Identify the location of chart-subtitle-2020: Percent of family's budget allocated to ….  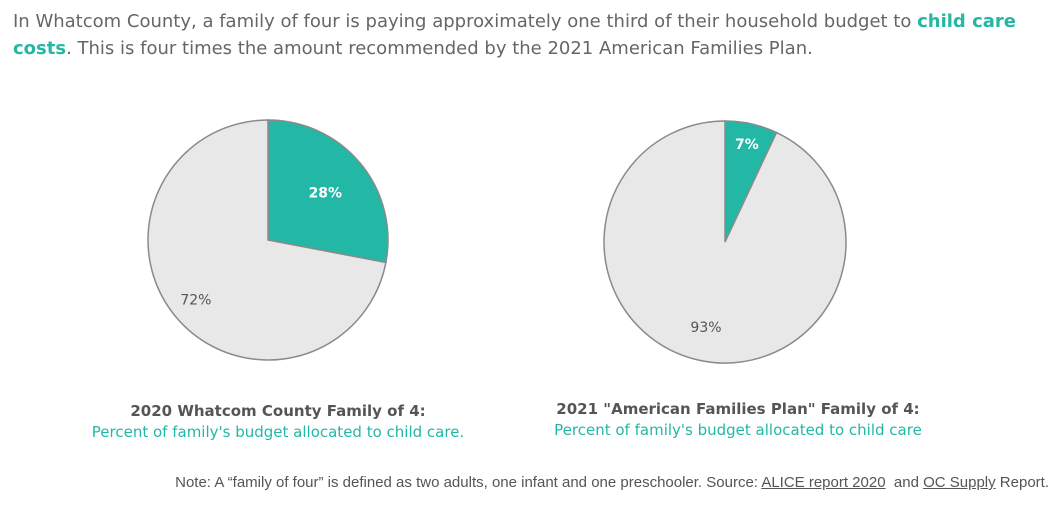
(278, 432).